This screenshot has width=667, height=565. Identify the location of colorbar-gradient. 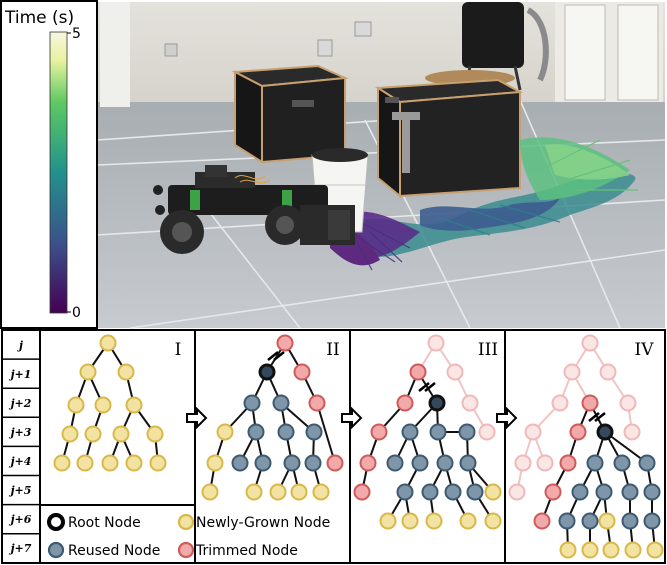
(58, 172).